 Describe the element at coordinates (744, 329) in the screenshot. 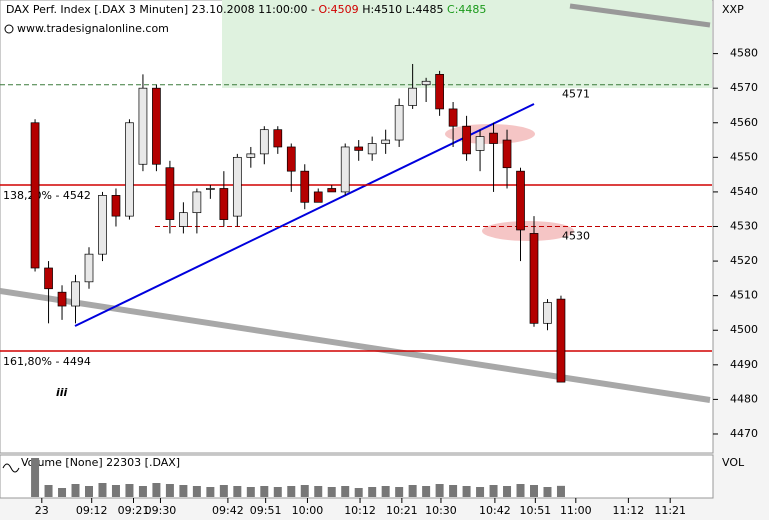

I see `y-tick-label: 4500` at that location.